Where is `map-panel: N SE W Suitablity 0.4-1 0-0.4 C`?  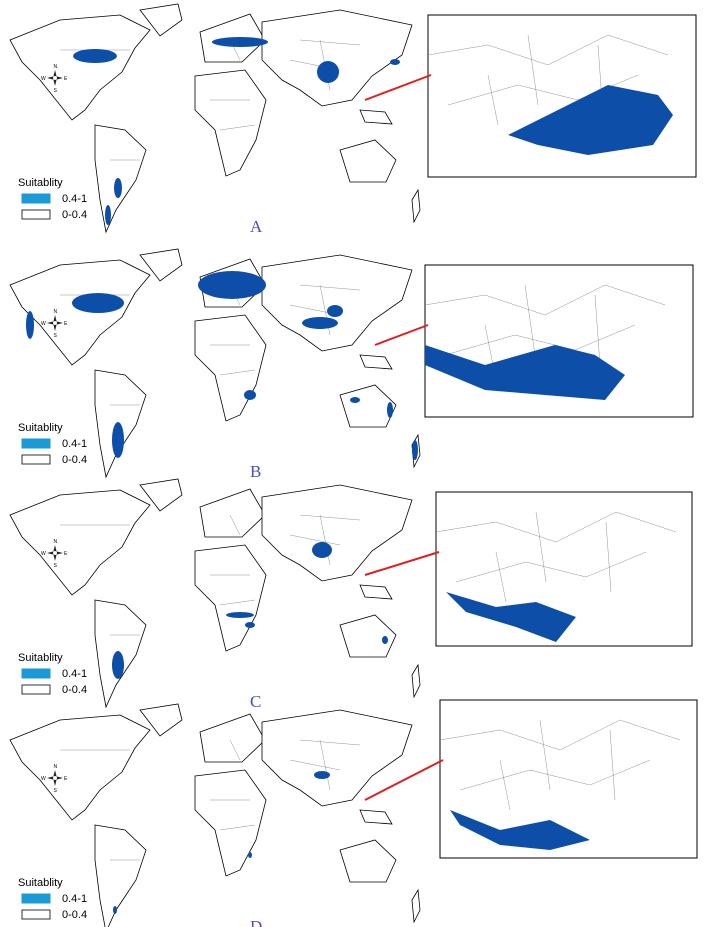 map-panel: N SE W Suitablity 0.4-1 0-0.4 C is located at coordinates (215, 594).